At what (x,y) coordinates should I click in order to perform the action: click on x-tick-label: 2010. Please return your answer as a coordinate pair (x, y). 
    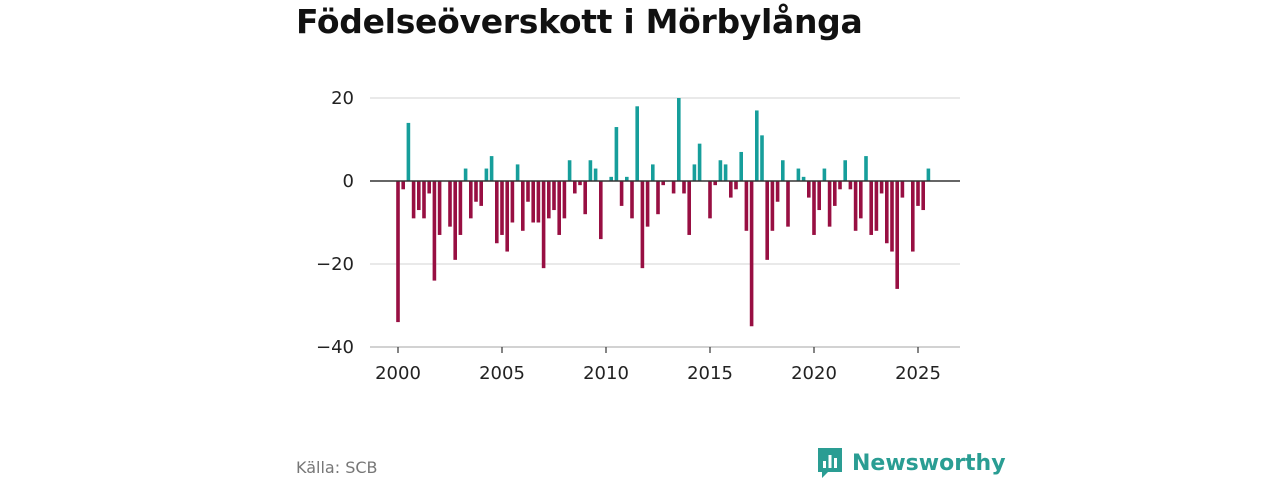
    Looking at the image, I should click on (606, 373).